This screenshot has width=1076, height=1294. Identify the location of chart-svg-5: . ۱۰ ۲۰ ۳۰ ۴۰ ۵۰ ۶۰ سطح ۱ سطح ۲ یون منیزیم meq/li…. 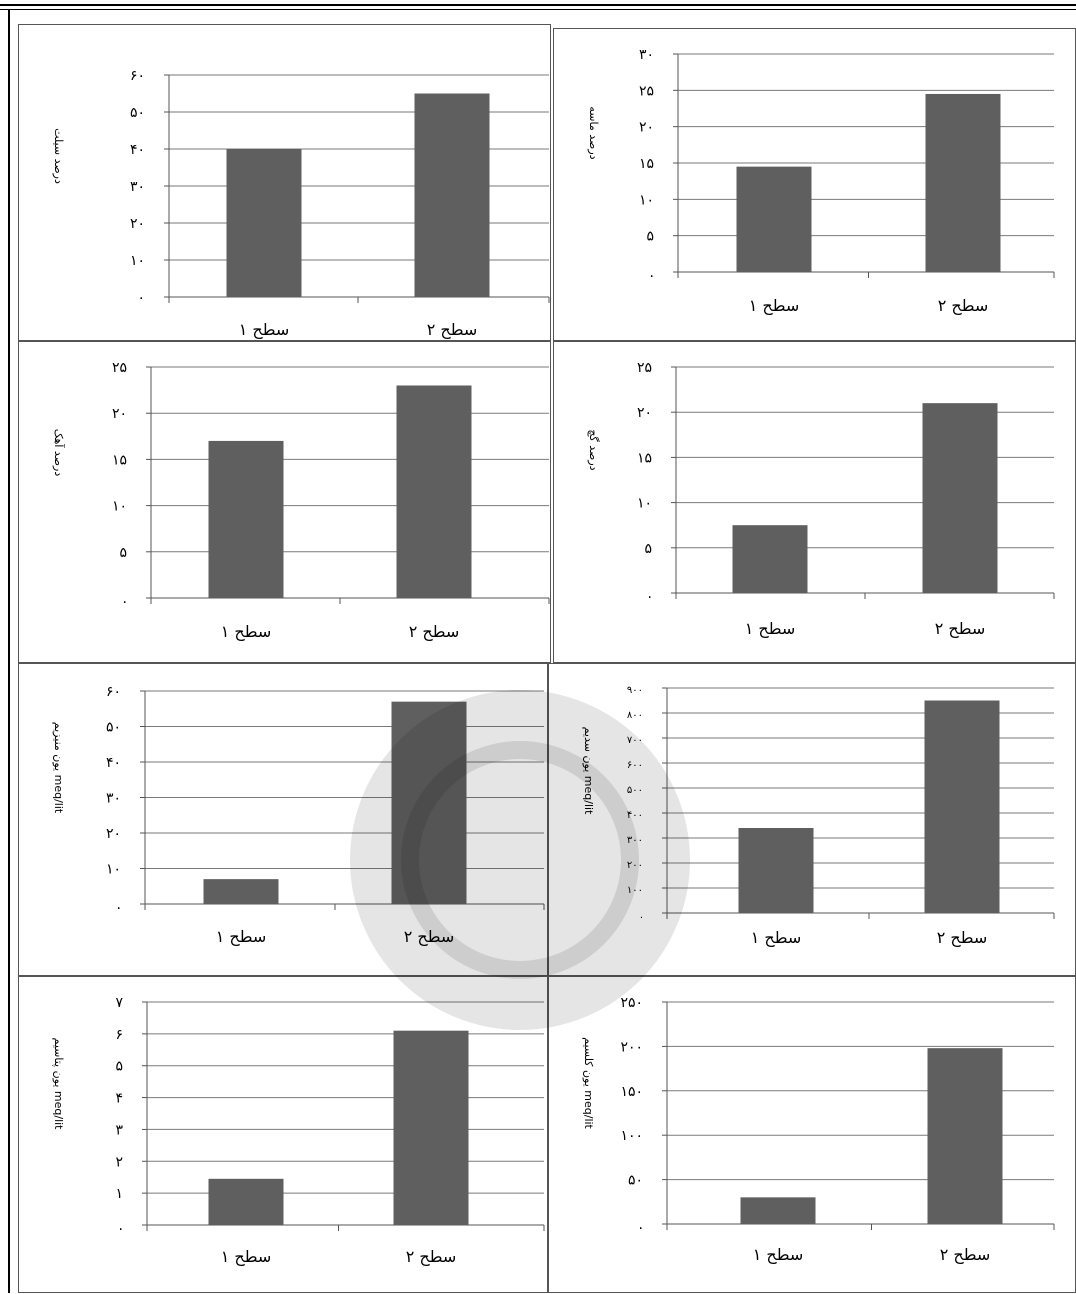
(298, 815).